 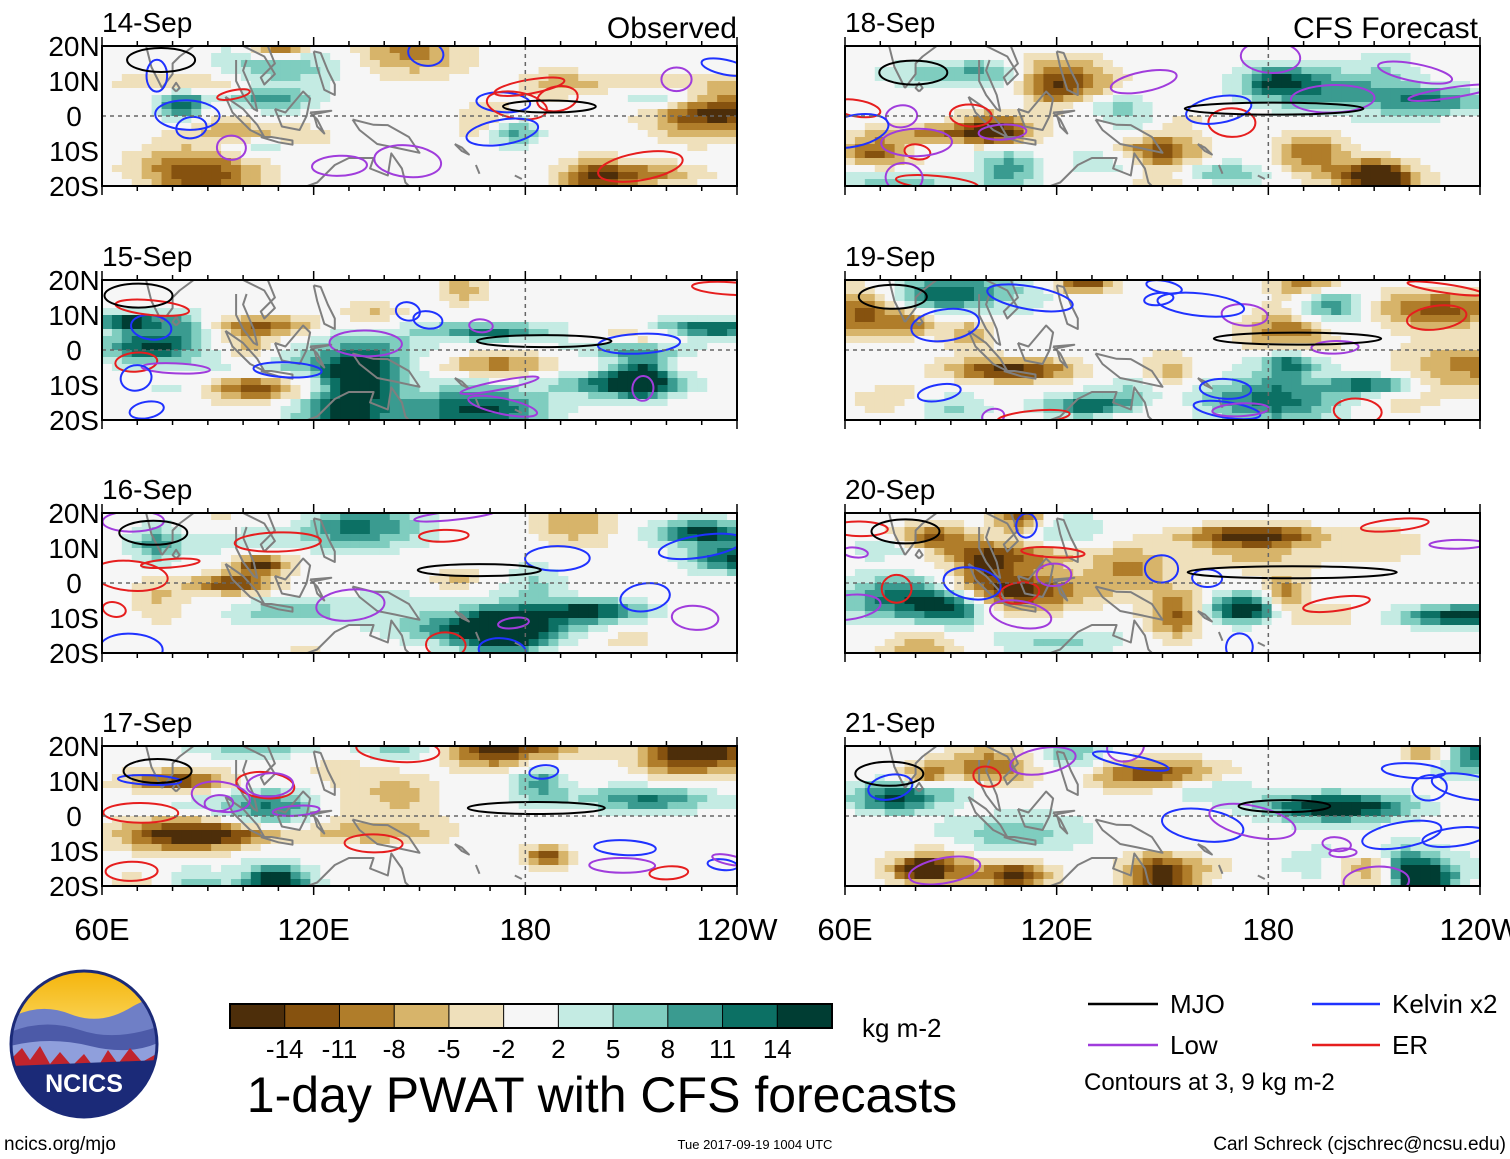 What do you see at coordinates (73, 280) in the screenshot?
I see `y-tick-label: 20N` at bounding box center [73, 280].